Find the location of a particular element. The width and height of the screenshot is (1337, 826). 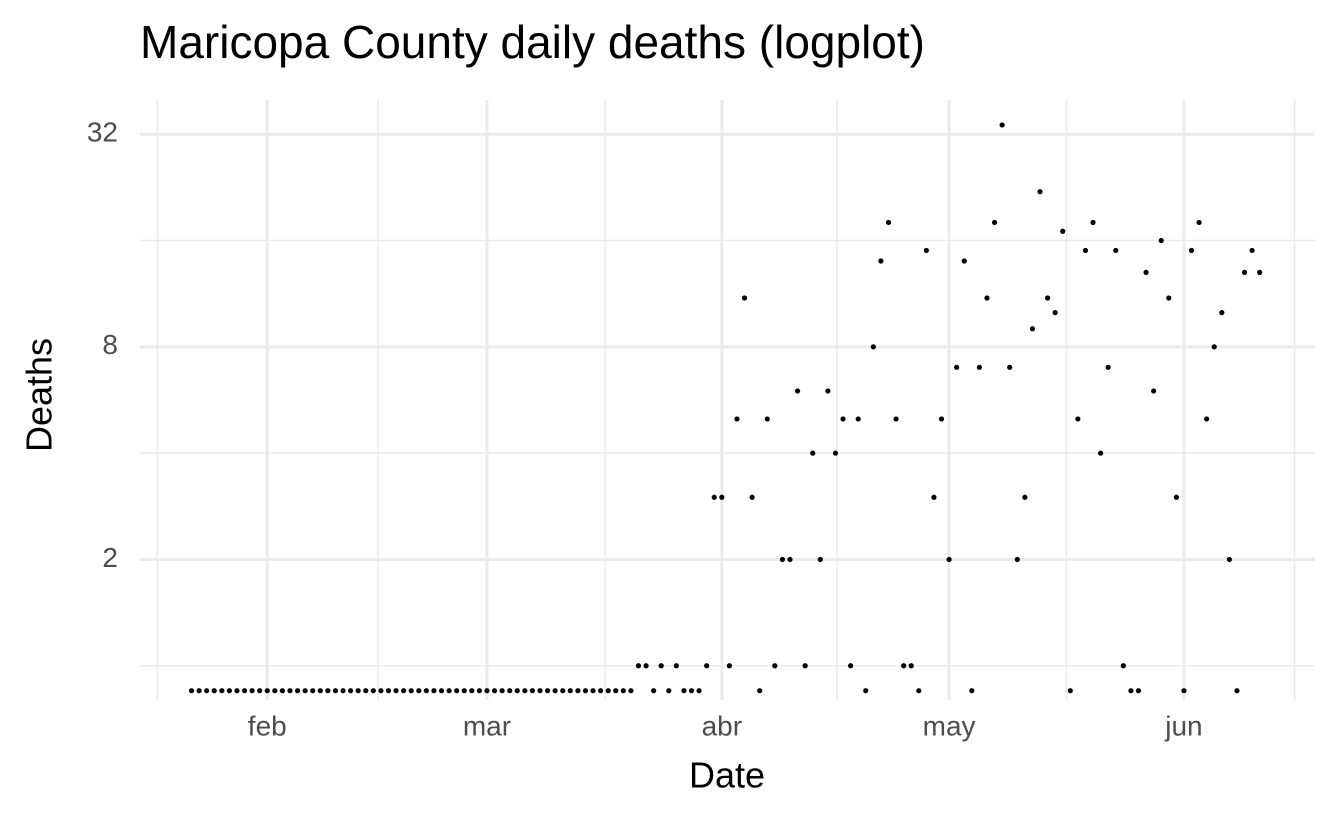

x-axis-label: Date is located at coordinates (727, 775).